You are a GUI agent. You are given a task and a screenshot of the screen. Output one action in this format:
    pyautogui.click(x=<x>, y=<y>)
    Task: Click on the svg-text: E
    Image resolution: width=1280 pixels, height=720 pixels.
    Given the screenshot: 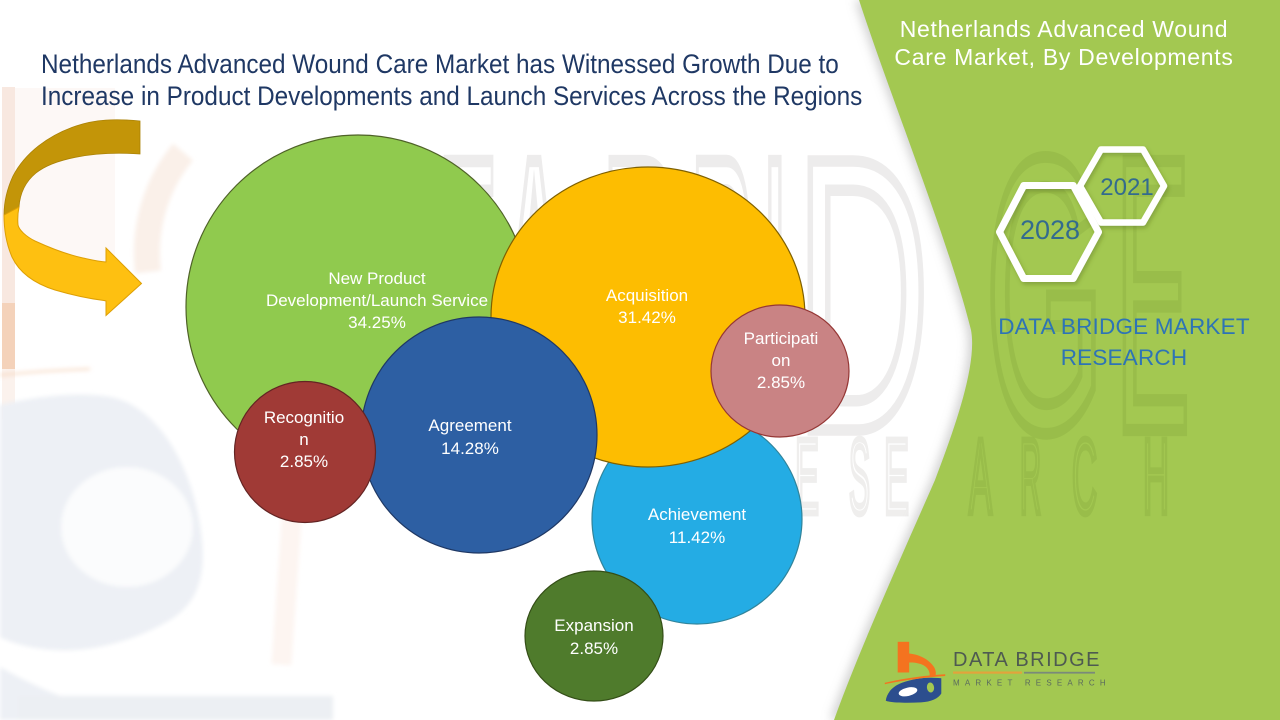 What is the action you would take?
    pyautogui.click(x=896, y=476)
    